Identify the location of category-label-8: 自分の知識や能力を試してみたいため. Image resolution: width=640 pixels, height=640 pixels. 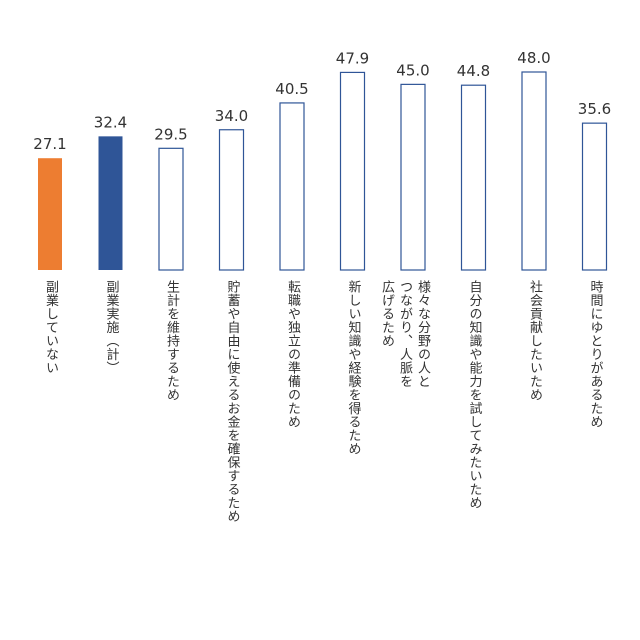
(474, 395).